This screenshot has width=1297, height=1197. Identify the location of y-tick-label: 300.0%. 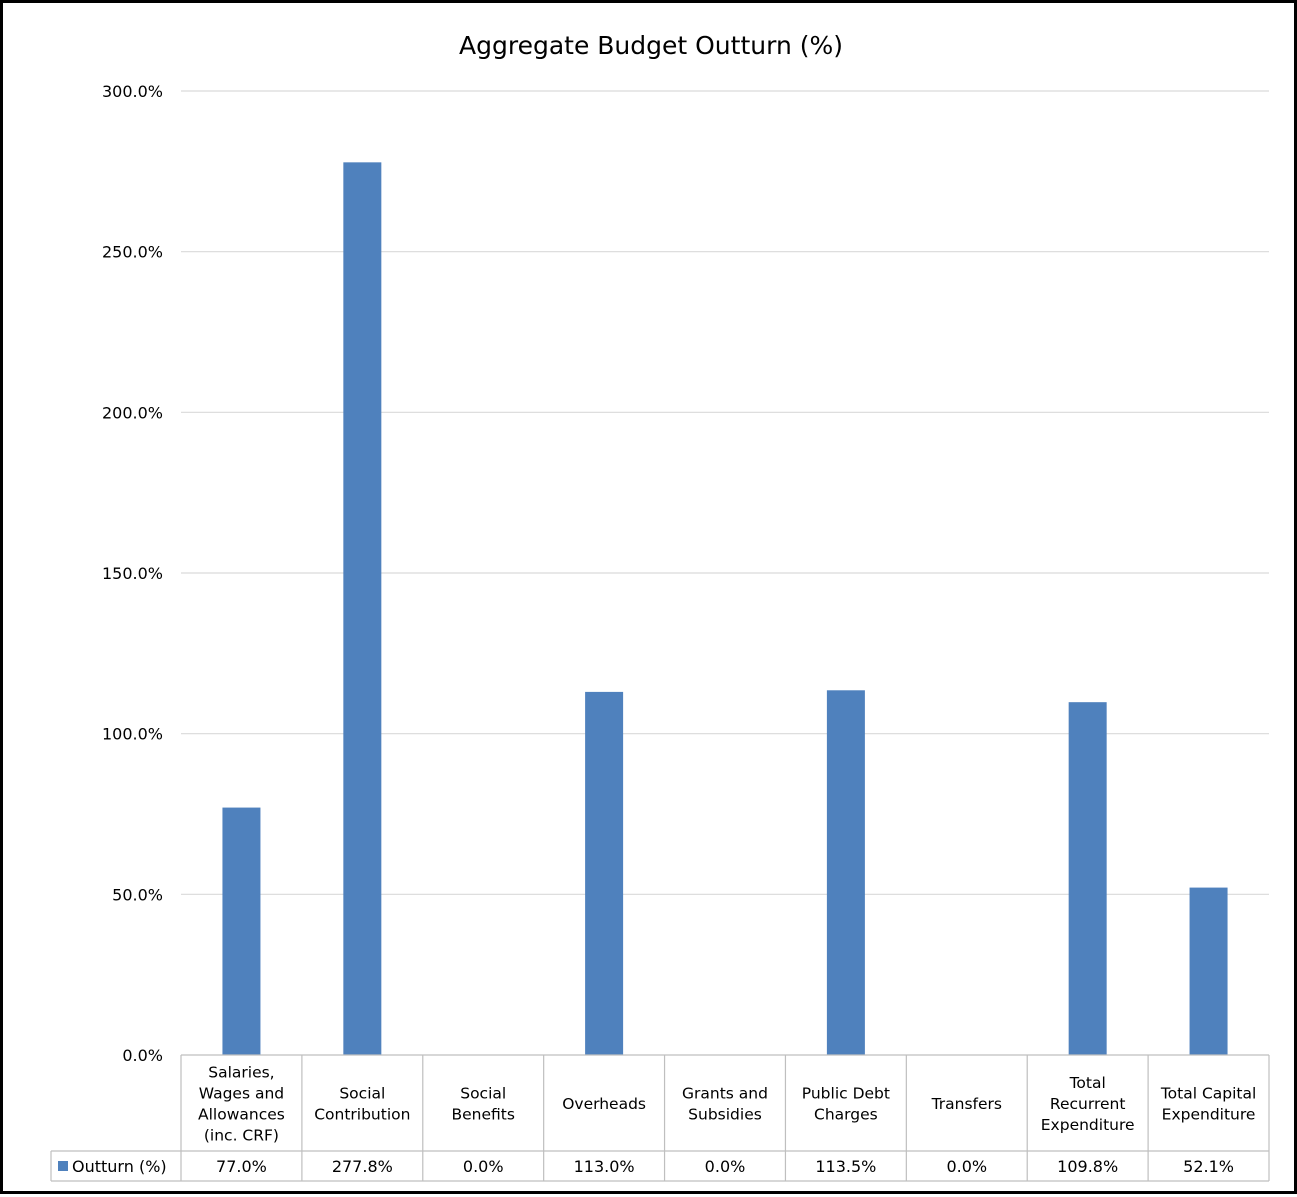
(132, 91).